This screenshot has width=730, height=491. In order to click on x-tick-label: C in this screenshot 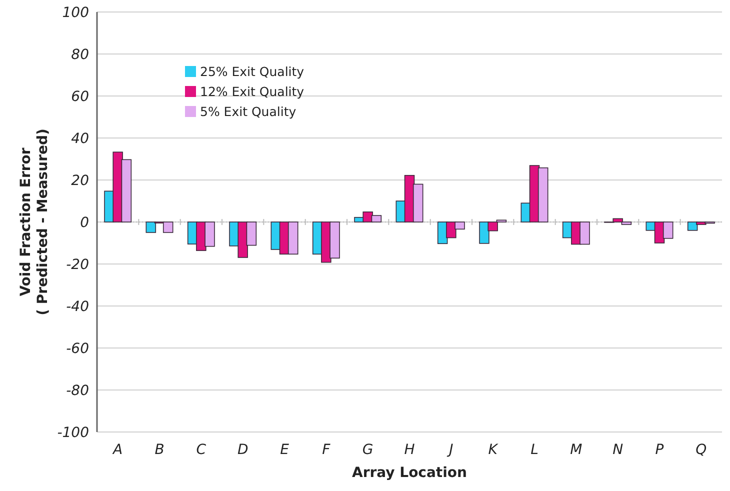, I will do `click(201, 450)`.